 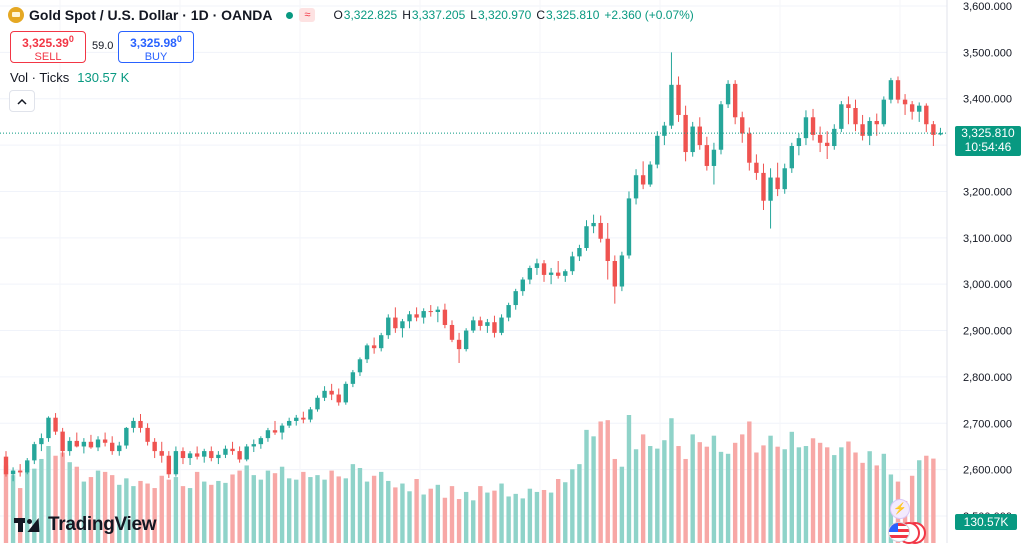 I want to click on tradingview-logo: TradingView, so click(x=85, y=525).